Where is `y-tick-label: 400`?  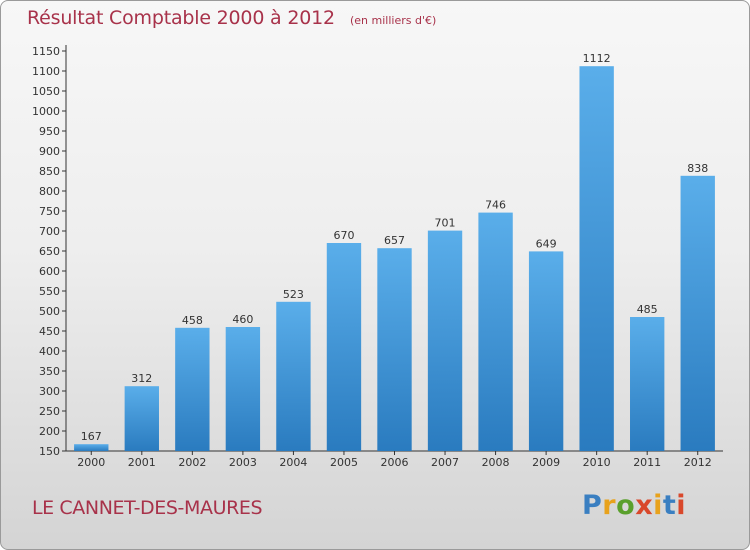
y-tick-label: 400 is located at coordinates (49, 351).